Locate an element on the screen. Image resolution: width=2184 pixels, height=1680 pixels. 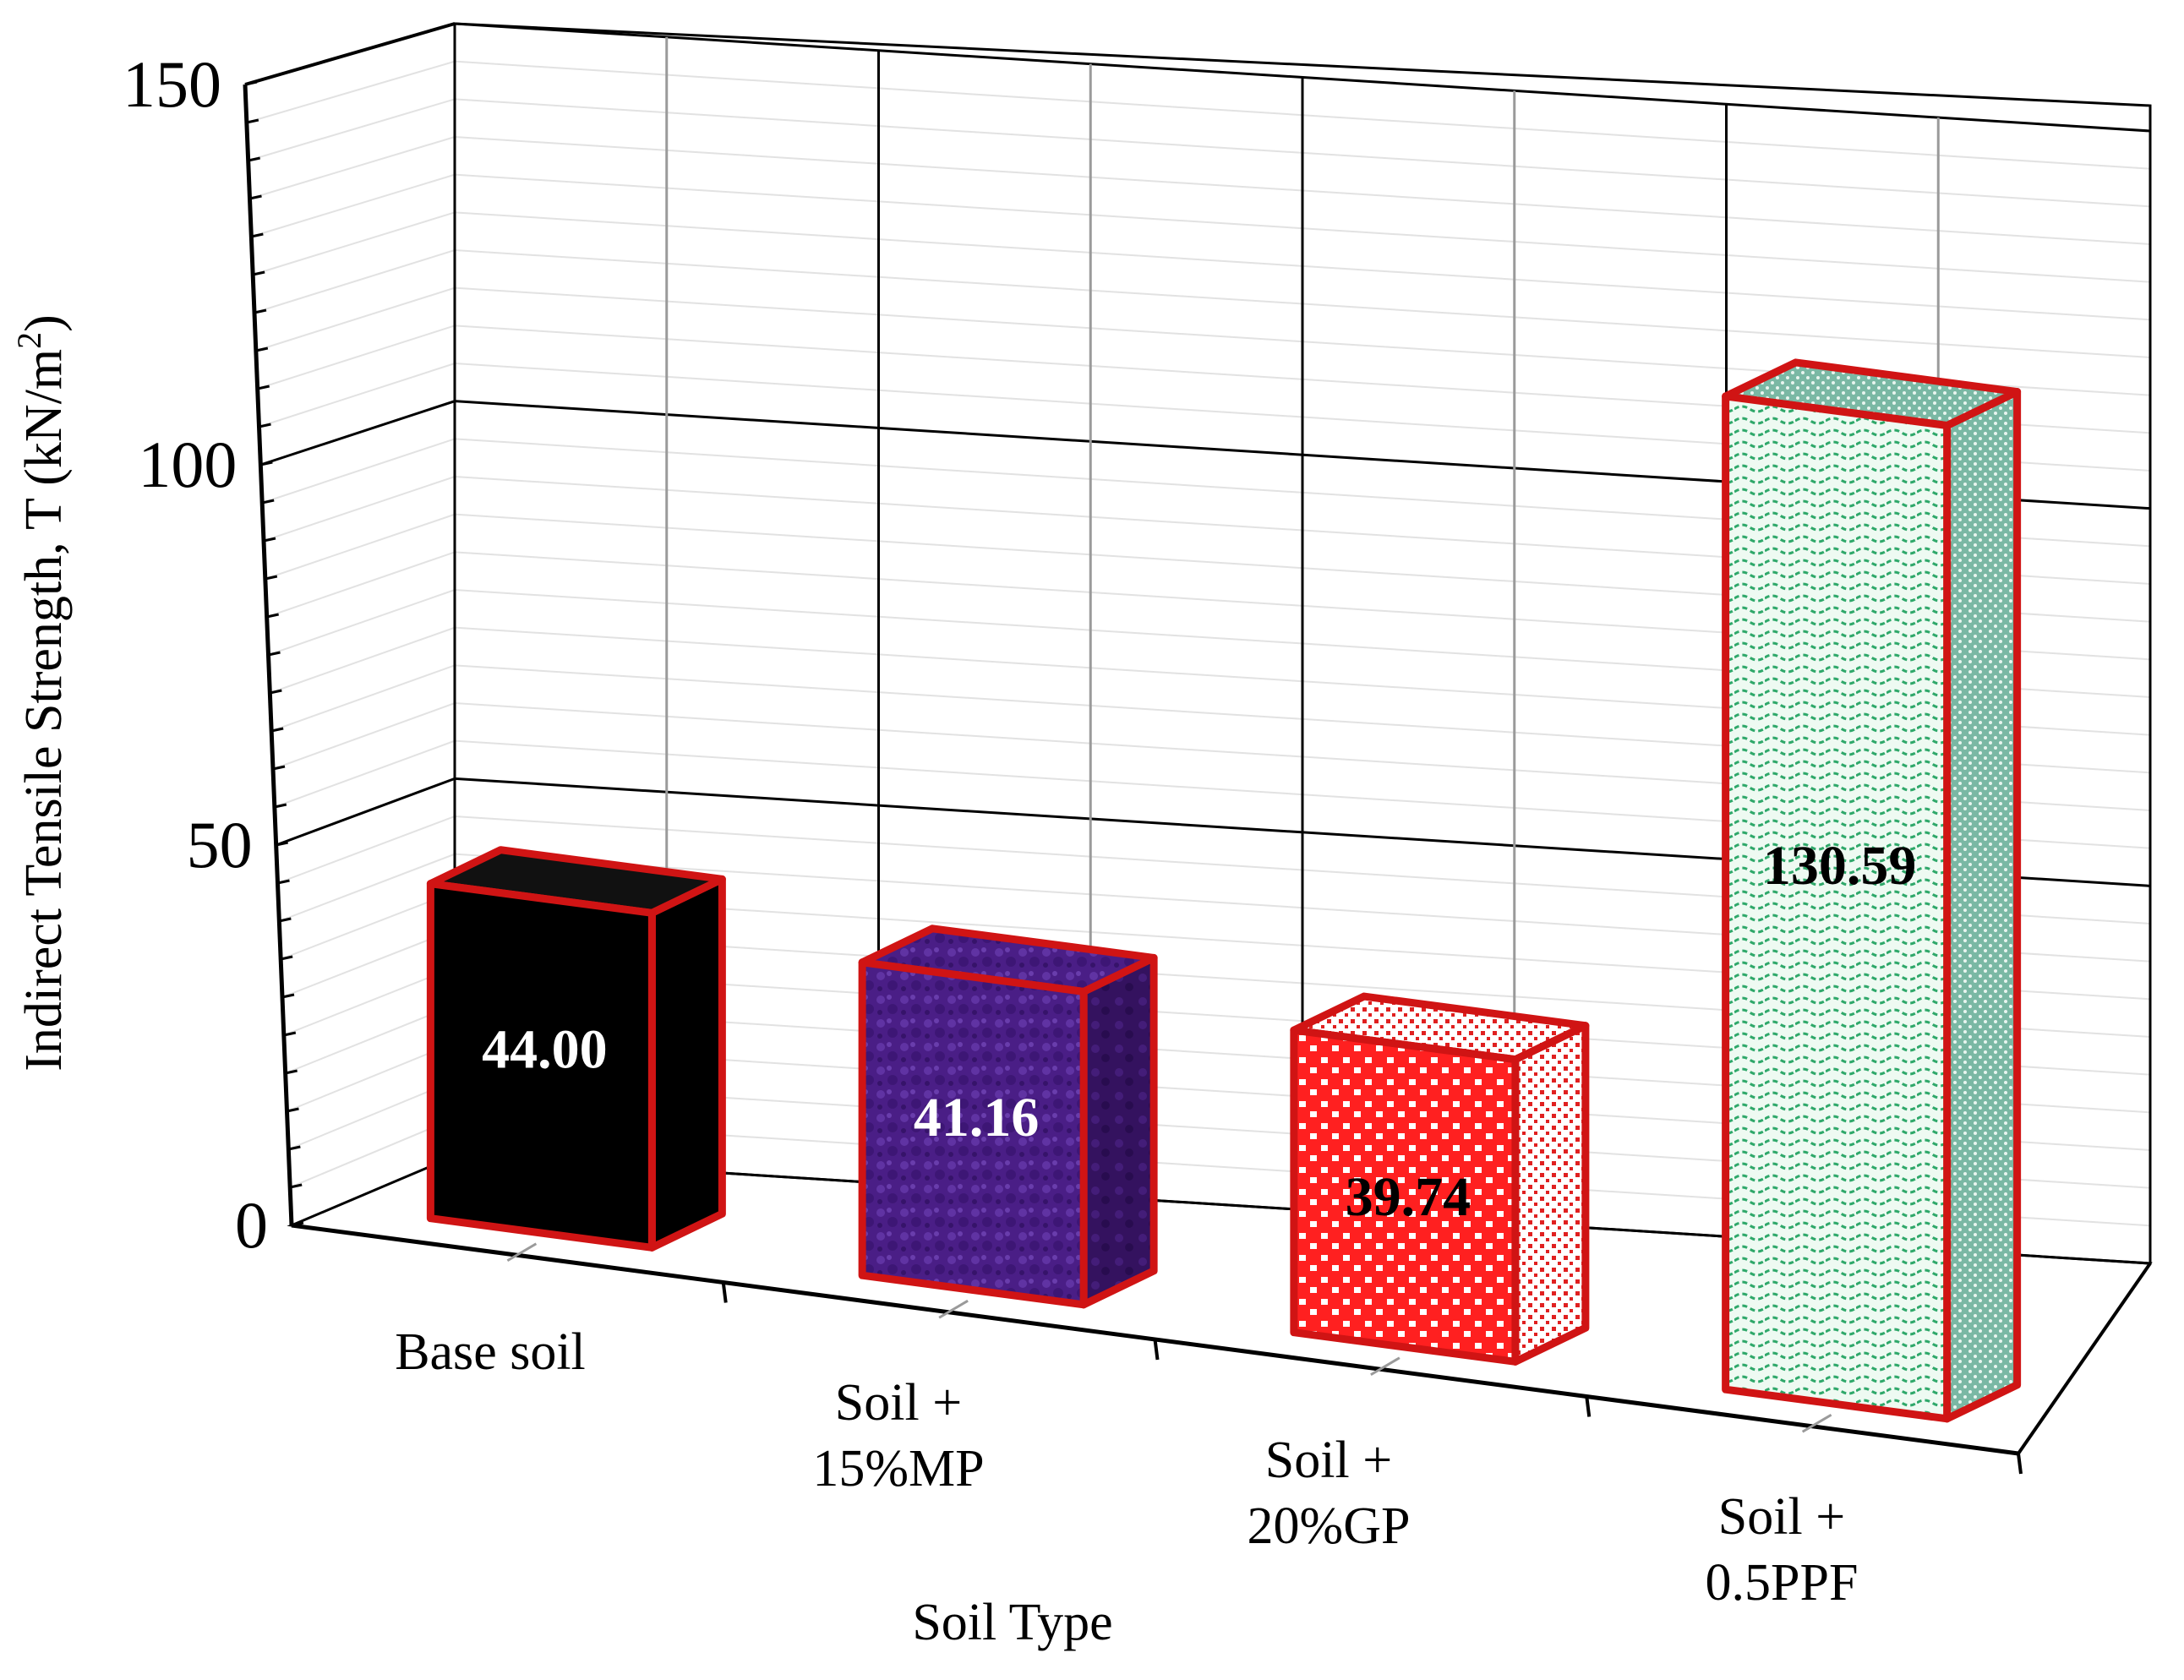
y-tick-label: 150 is located at coordinates (172, 84).